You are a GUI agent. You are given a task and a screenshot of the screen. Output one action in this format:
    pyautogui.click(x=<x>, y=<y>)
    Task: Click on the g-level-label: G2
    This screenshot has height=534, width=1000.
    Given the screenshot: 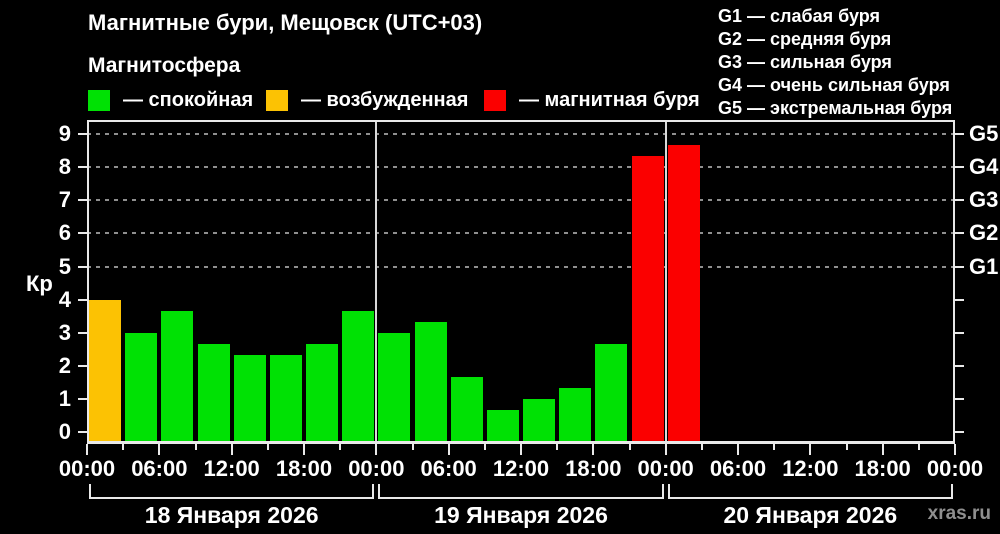 What is the action you would take?
    pyautogui.click(x=984, y=233)
    